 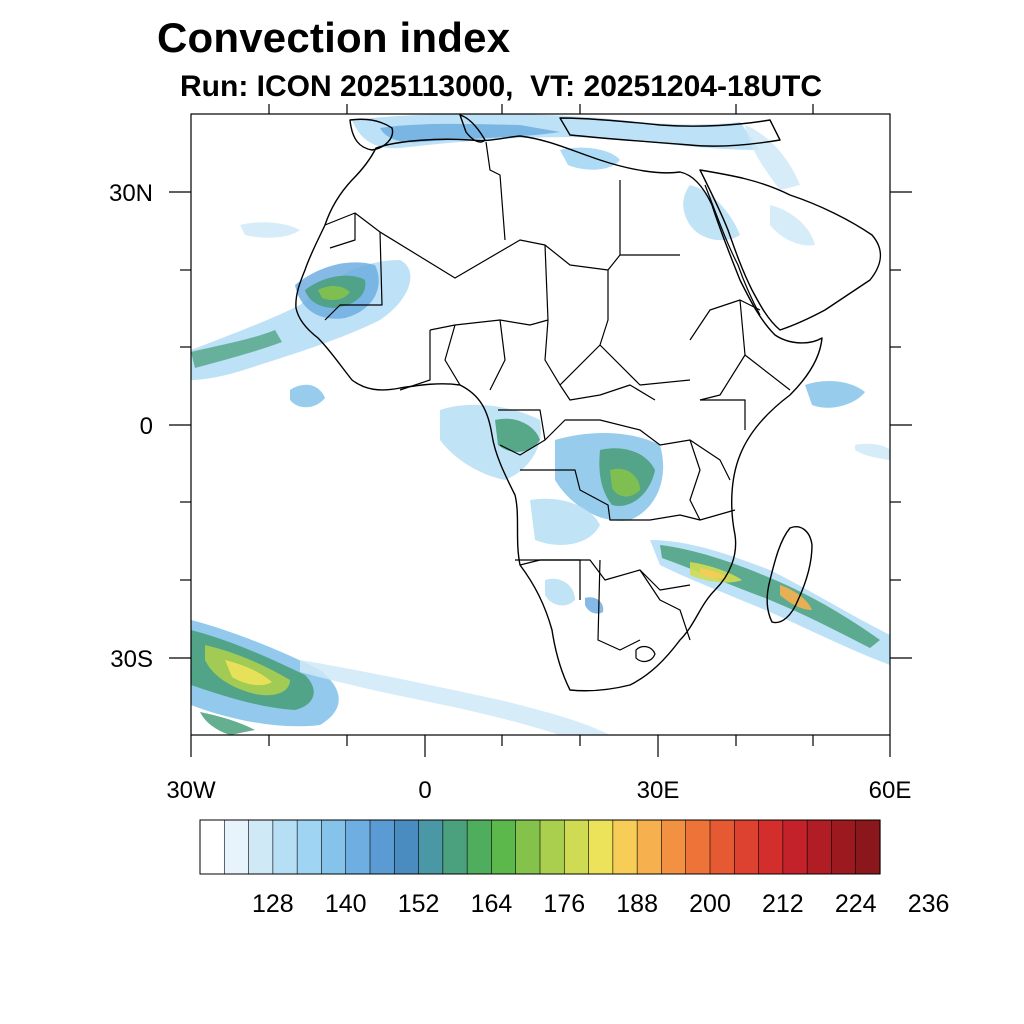 I want to click on colorbar-label: 212, so click(x=783, y=904).